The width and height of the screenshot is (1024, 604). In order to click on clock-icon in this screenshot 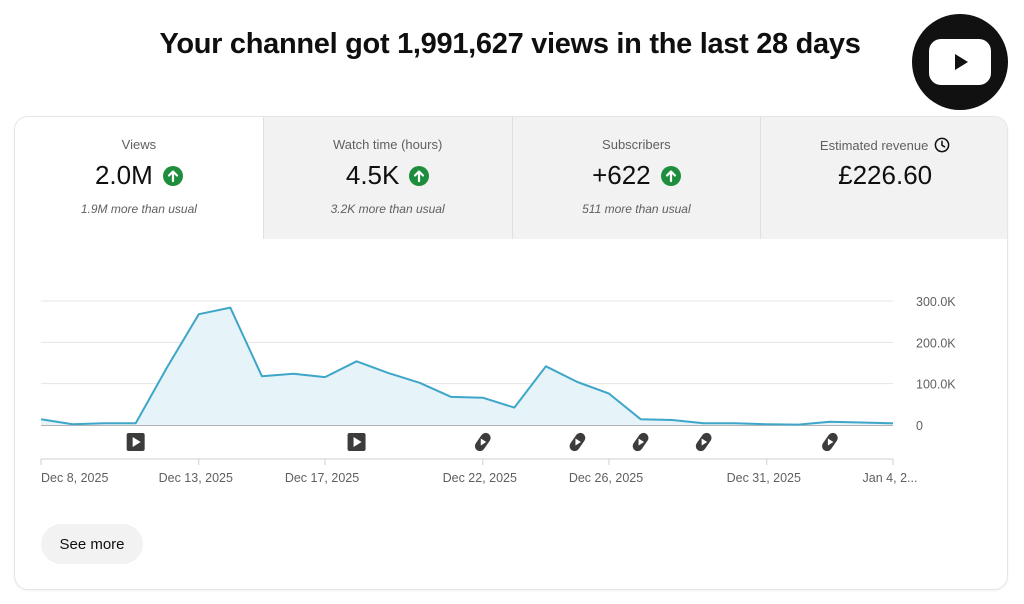, I will do `click(942, 145)`.